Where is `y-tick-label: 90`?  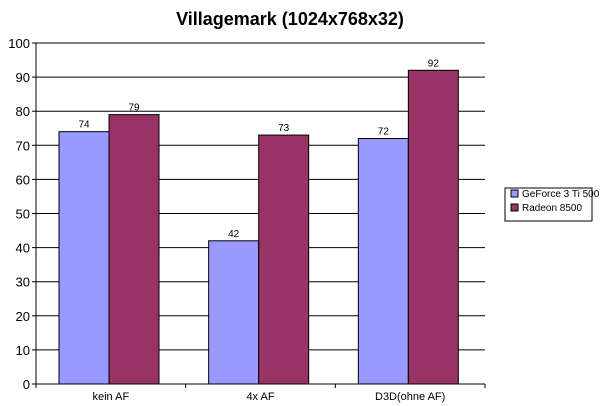
y-tick-label: 90 is located at coordinates (23, 77).